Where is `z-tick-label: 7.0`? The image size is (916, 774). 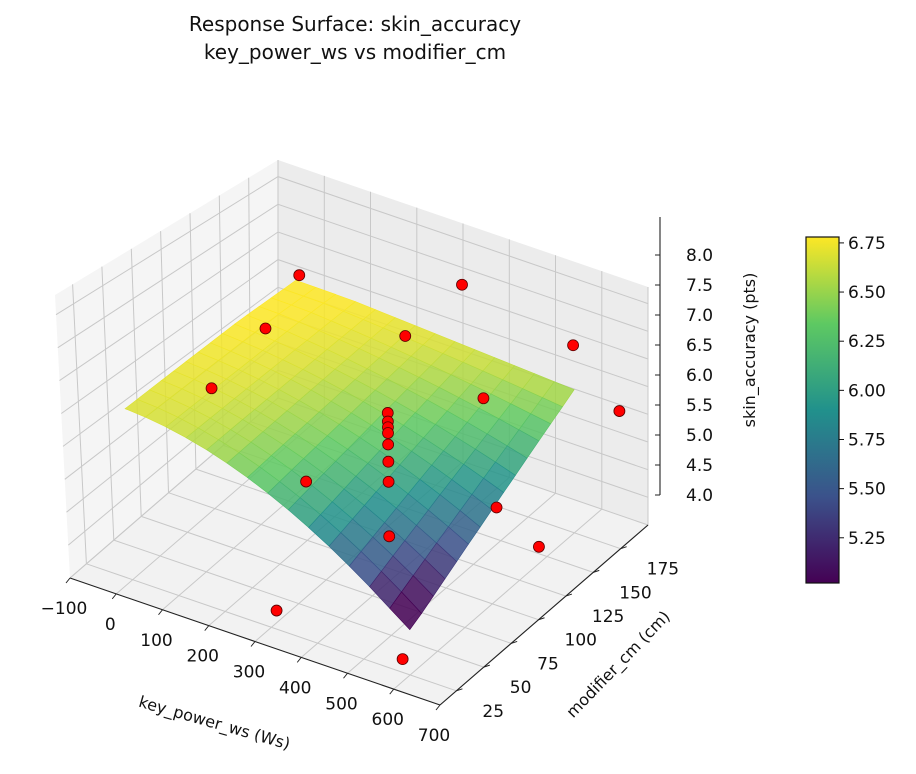
z-tick-label: 7.0 is located at coordinates (699, 316).